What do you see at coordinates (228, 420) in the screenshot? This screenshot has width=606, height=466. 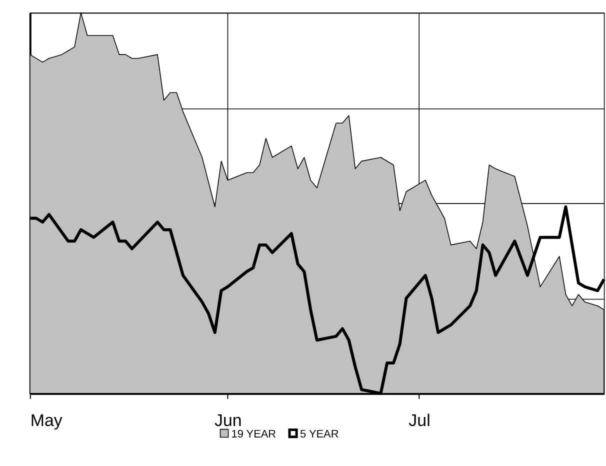 I see `x-tick-label: Jun` at bounding box center [228, 420].